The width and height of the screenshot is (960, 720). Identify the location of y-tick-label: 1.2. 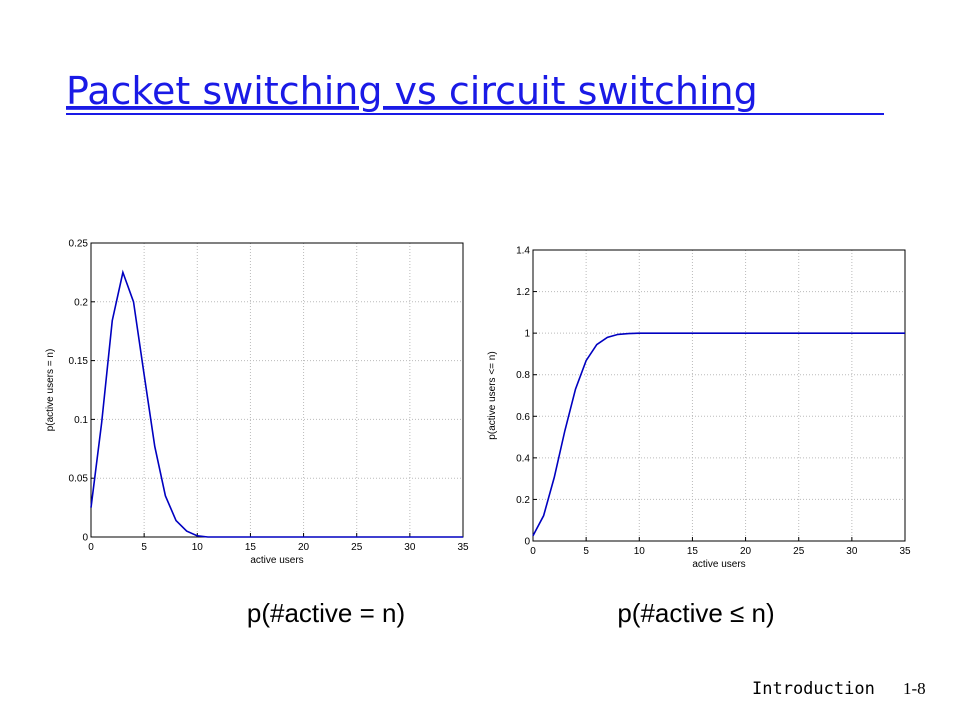
(523, 292).